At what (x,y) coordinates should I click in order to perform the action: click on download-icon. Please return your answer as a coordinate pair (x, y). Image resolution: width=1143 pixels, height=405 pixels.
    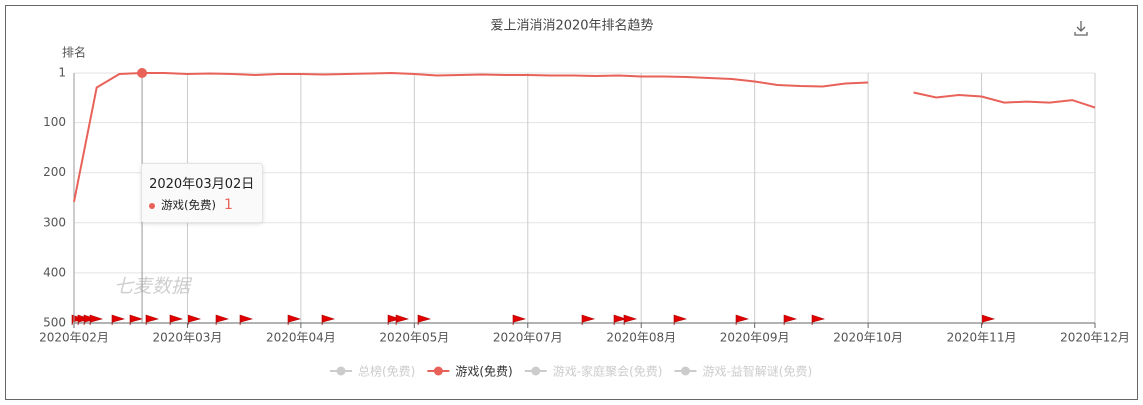
    Looking at the image, I should click on (1081, 28).